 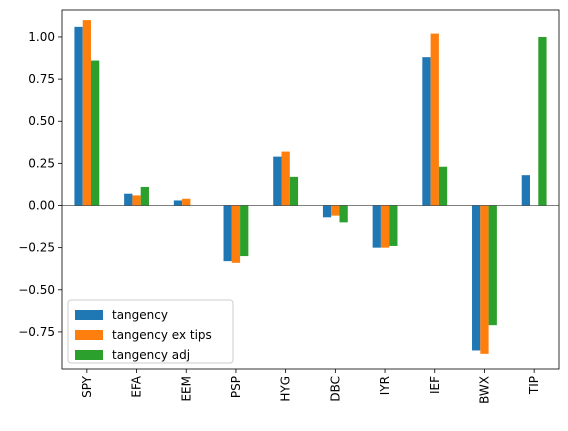 What do you see at coordinates (137, 386) in the screenshot?
I see `x-tick-label-EFA: EFA` at bounding box center [137, 386].